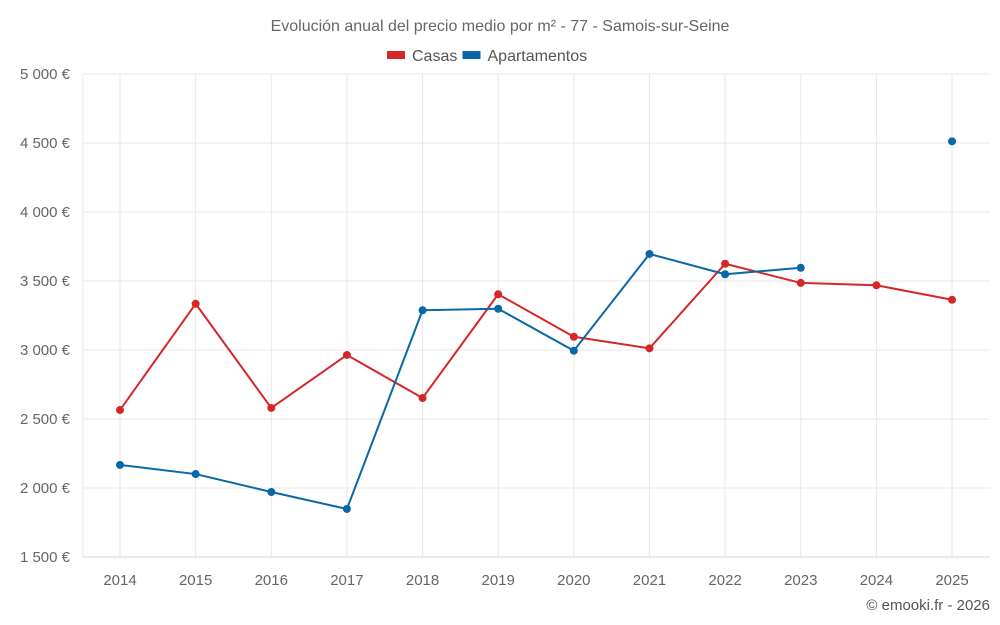 The image size is (1000, 625). What do you see at coordinates (573, 580) in the screenshot?
I see `x-tick-label: 2020` at bounding box center [573, 580].